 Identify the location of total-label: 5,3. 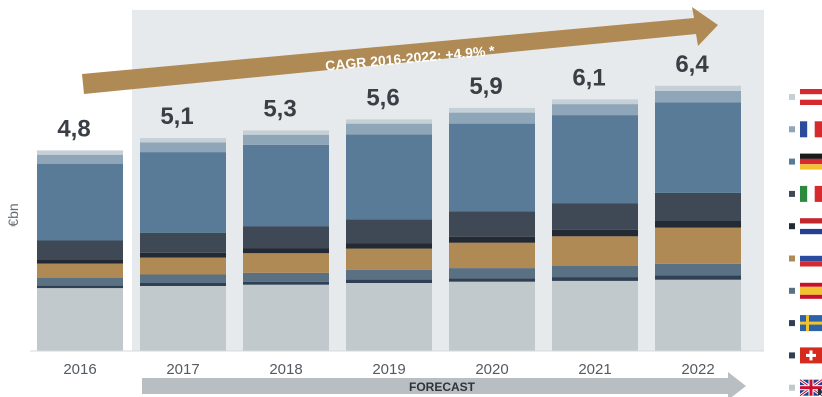
(279, 108).